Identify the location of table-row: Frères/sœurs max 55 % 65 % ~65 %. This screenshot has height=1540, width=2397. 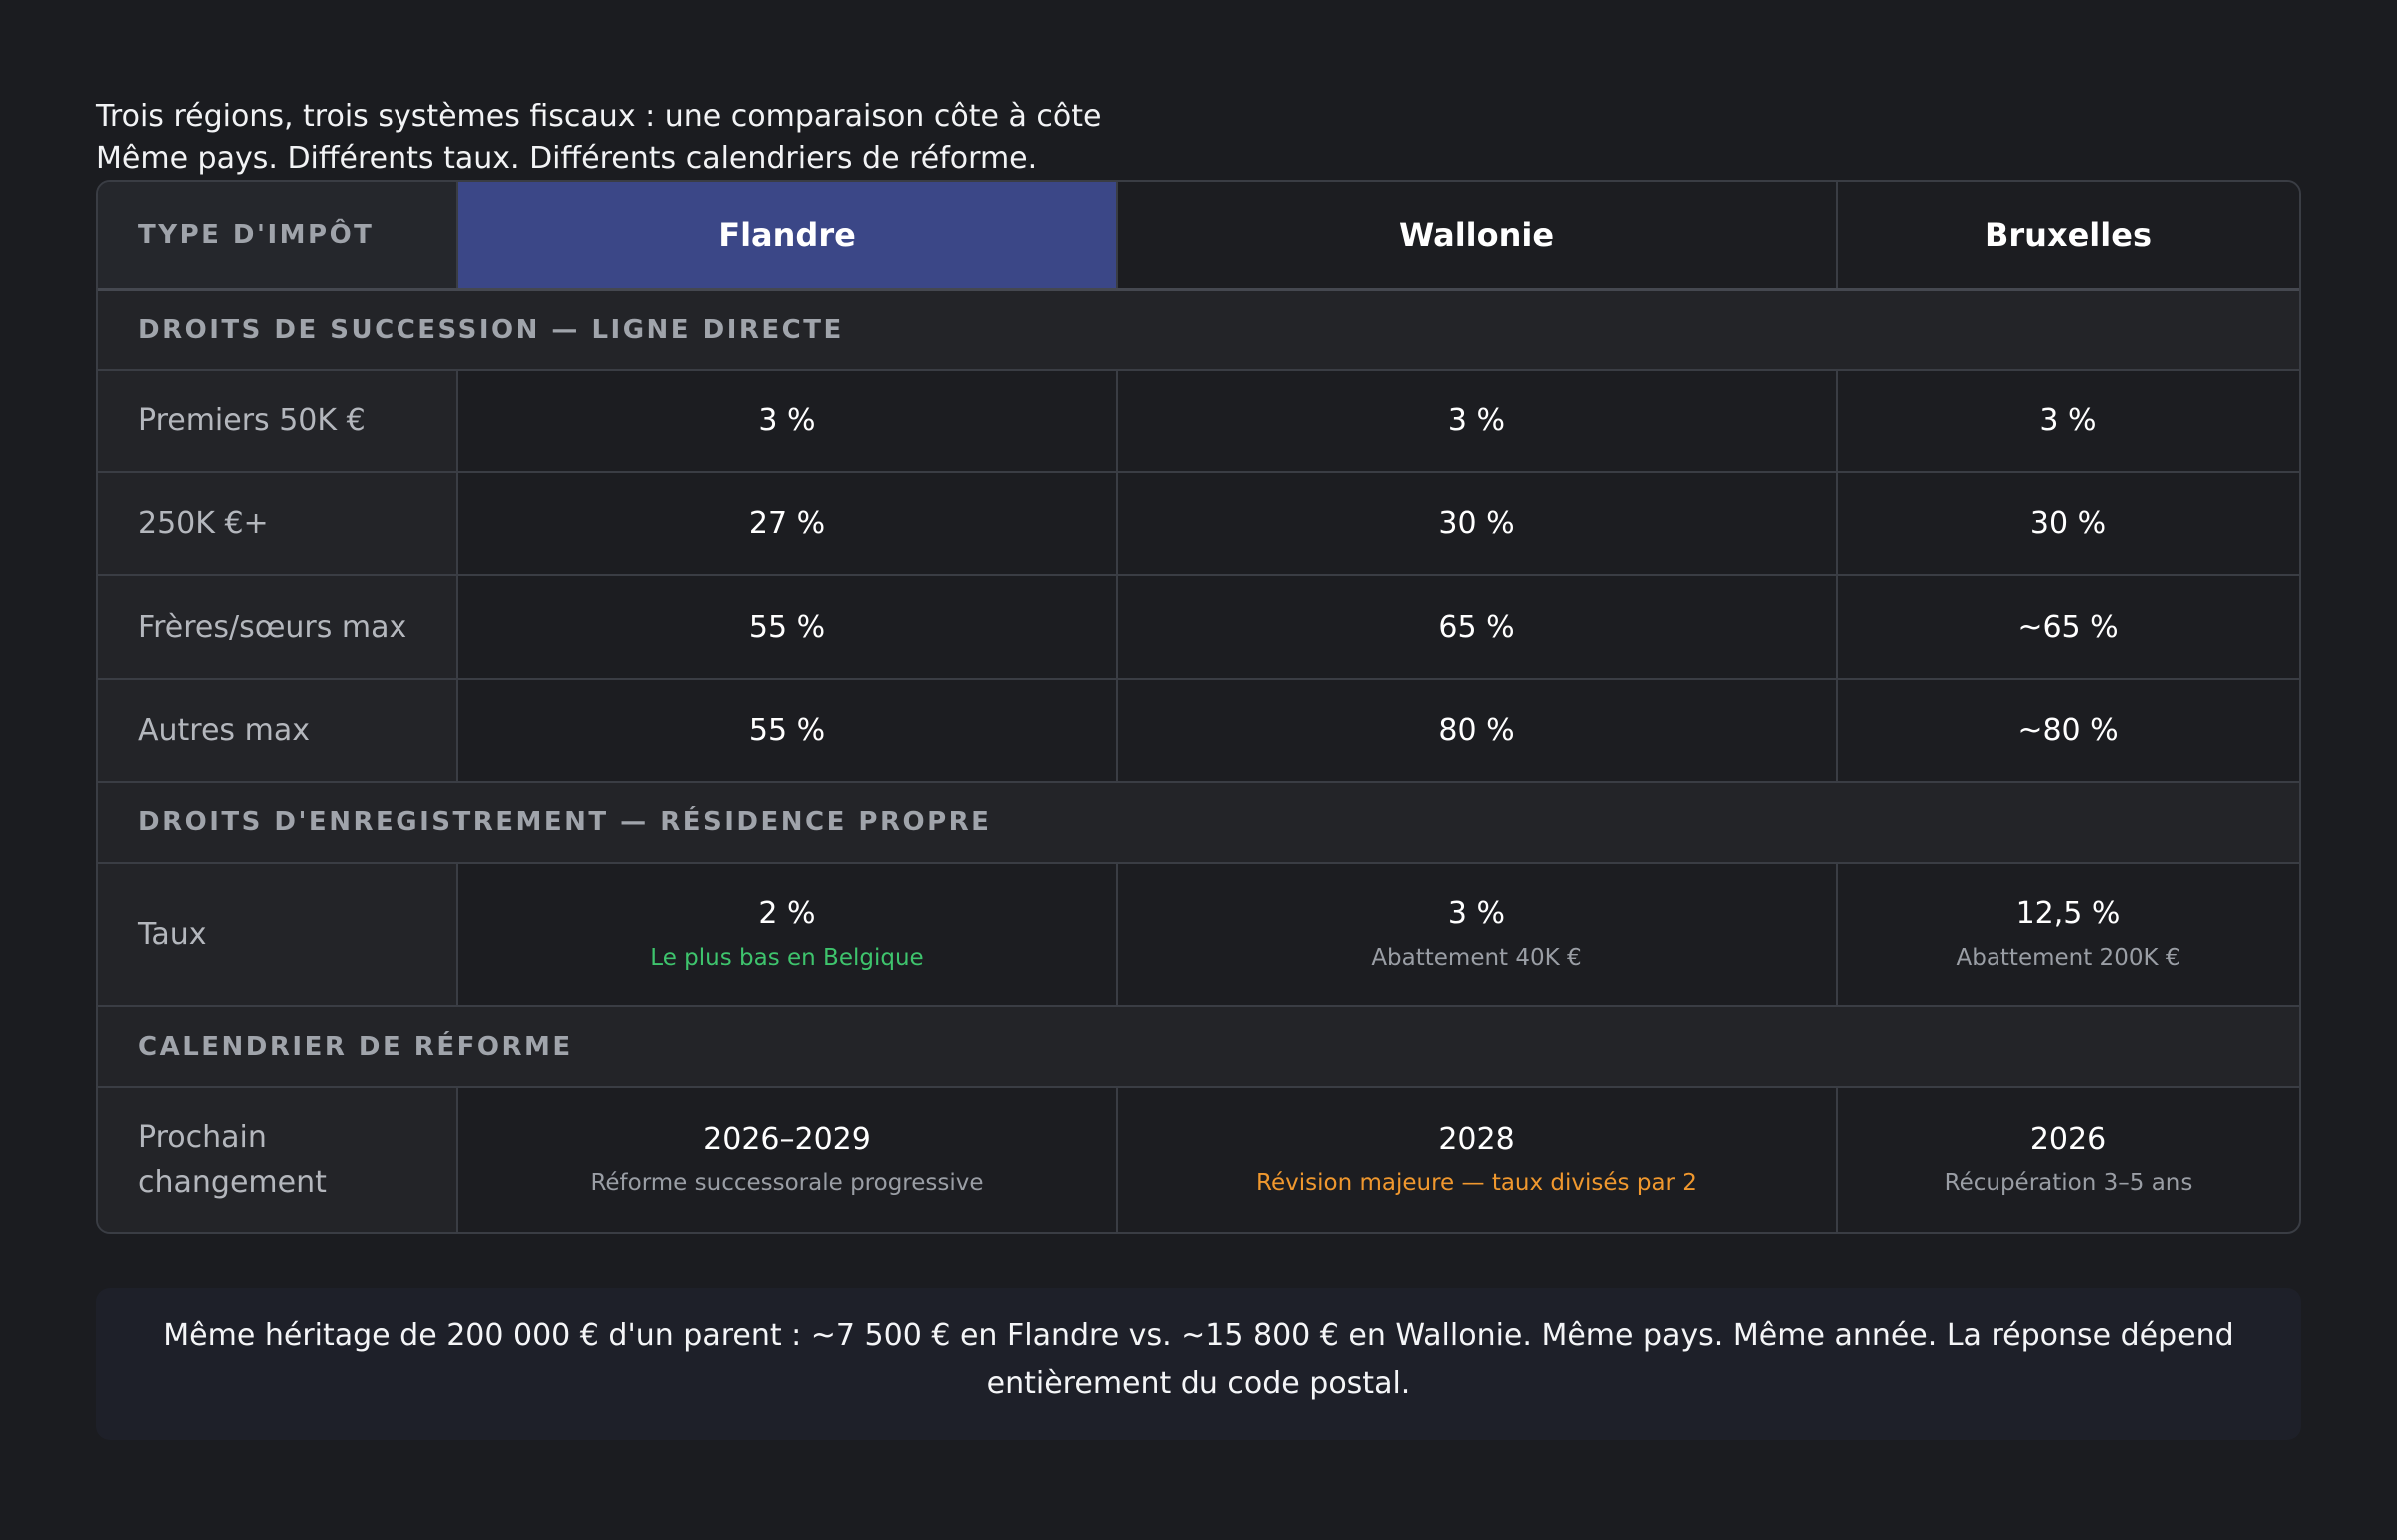
(1198, 627).